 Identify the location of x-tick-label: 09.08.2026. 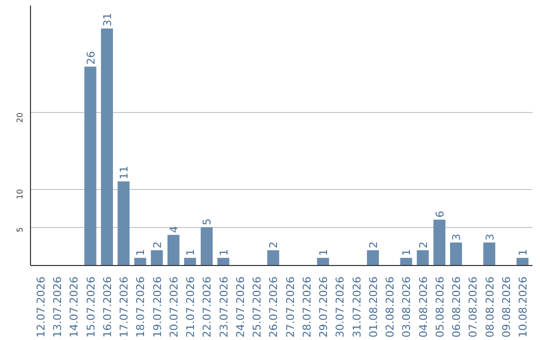
(506, 307).